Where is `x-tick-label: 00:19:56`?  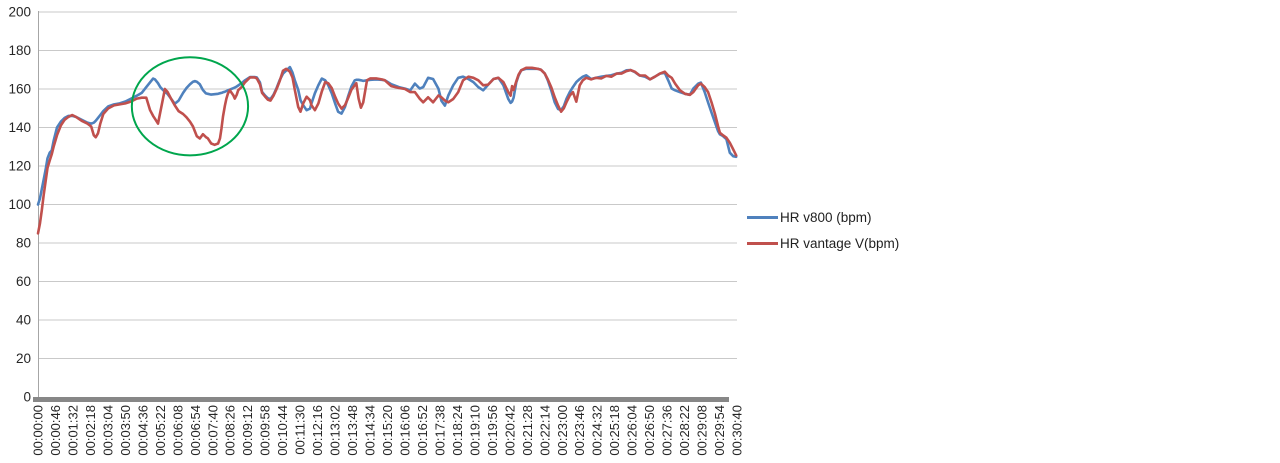
x-tick-label: 00:19:56 is located at coordinates (492, 430).